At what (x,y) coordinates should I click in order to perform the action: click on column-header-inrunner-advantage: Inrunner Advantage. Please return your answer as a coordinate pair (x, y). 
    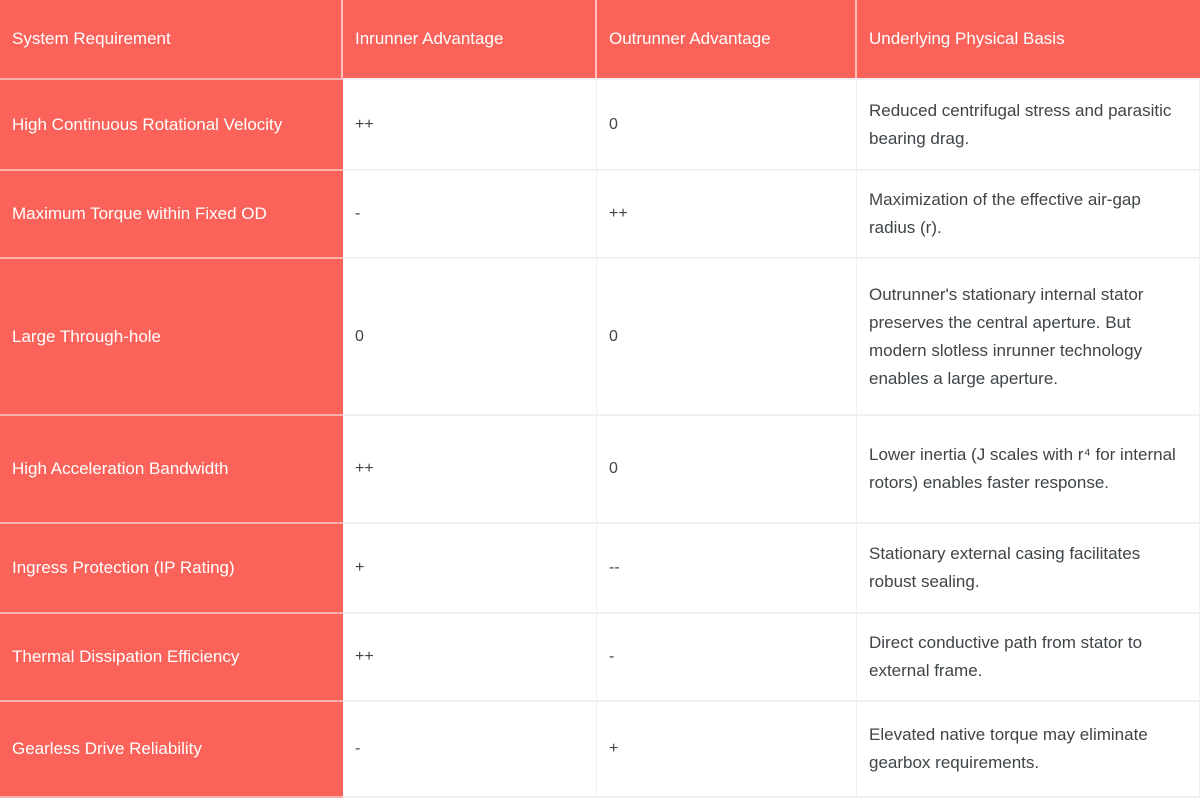
    Looking at the image, I should click on (470, 39).